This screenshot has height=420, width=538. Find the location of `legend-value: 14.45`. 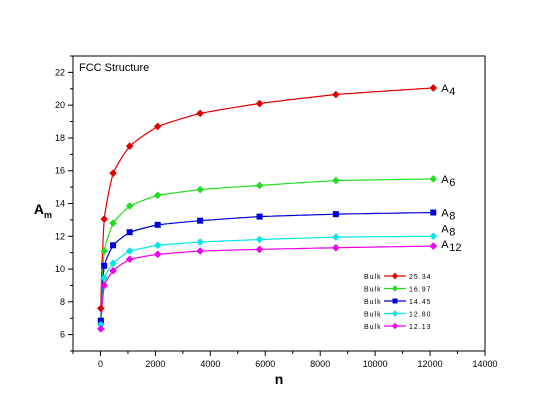

legend-value: 14.45 is located at coordinates (420, 302).